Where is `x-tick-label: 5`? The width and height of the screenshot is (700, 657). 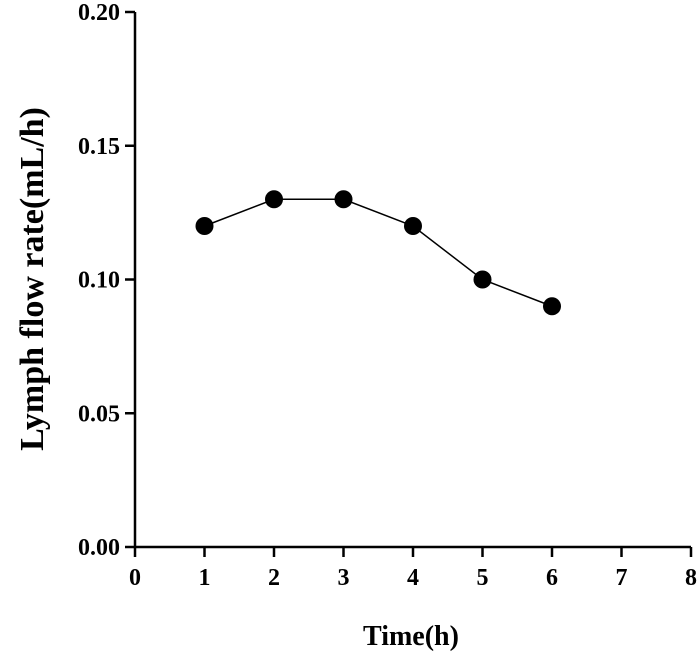
x-tick-label: 5 is located at coordinates (483, 578).